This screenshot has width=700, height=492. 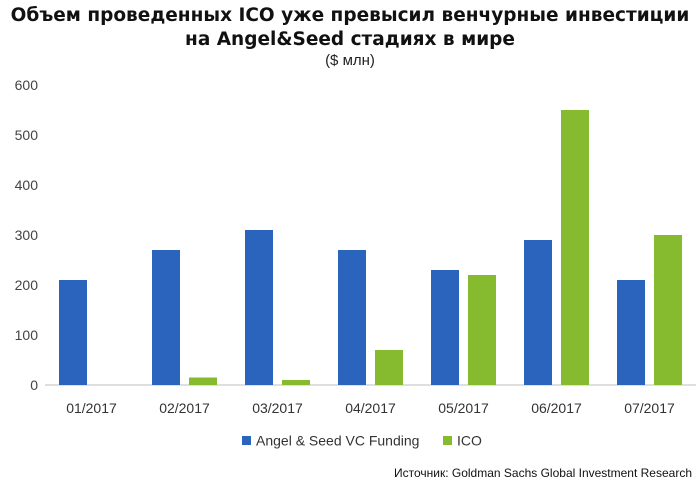 What do you see at coordinates (277, 408) in the screenshot?
I see `x-tick-label: 03/2017` at bounding box center [277, 408].